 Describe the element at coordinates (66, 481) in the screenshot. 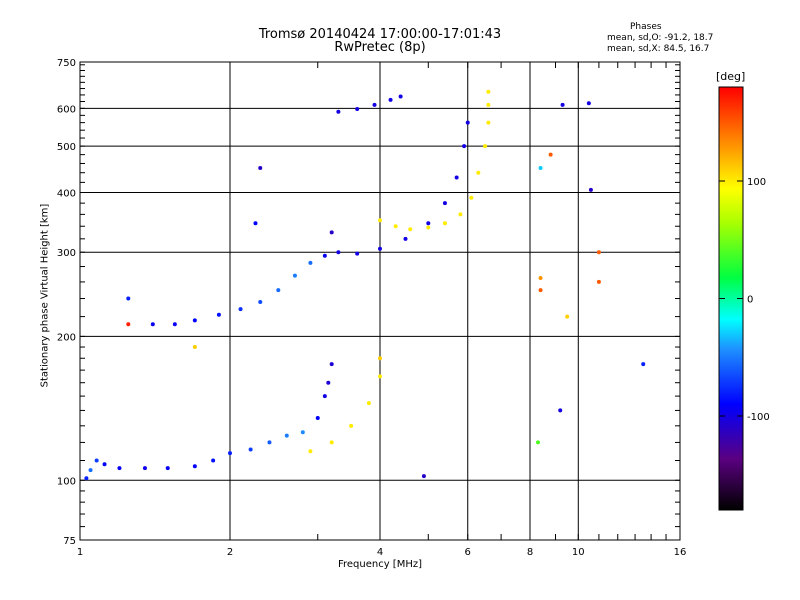

I see `y-tick-label: 100` at that location.